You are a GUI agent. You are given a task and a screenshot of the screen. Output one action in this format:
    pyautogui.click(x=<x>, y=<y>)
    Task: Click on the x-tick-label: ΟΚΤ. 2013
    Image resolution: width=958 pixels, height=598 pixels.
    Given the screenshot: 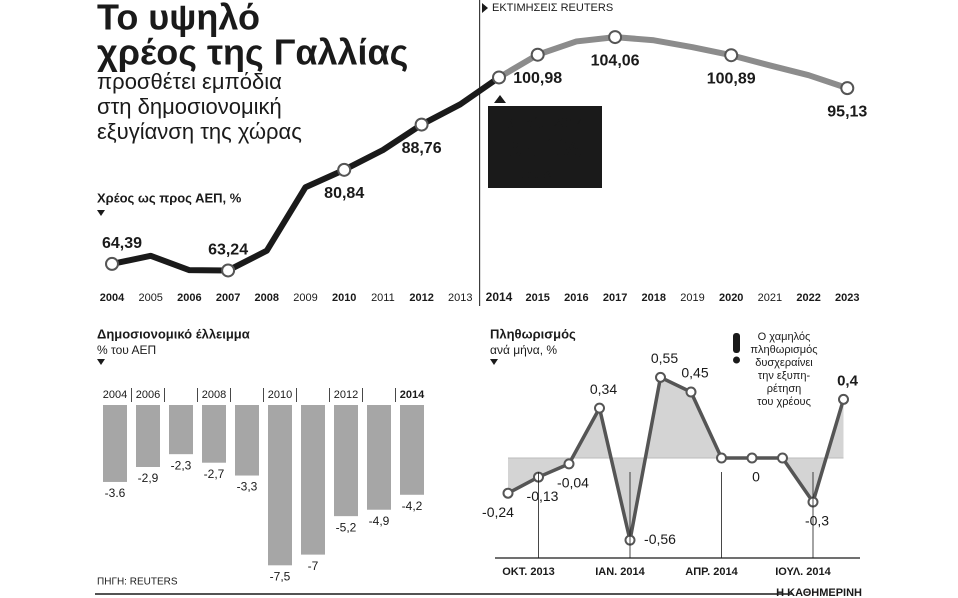 What is the action you would take?
    pyautogui.click(x=528, y=572)
    